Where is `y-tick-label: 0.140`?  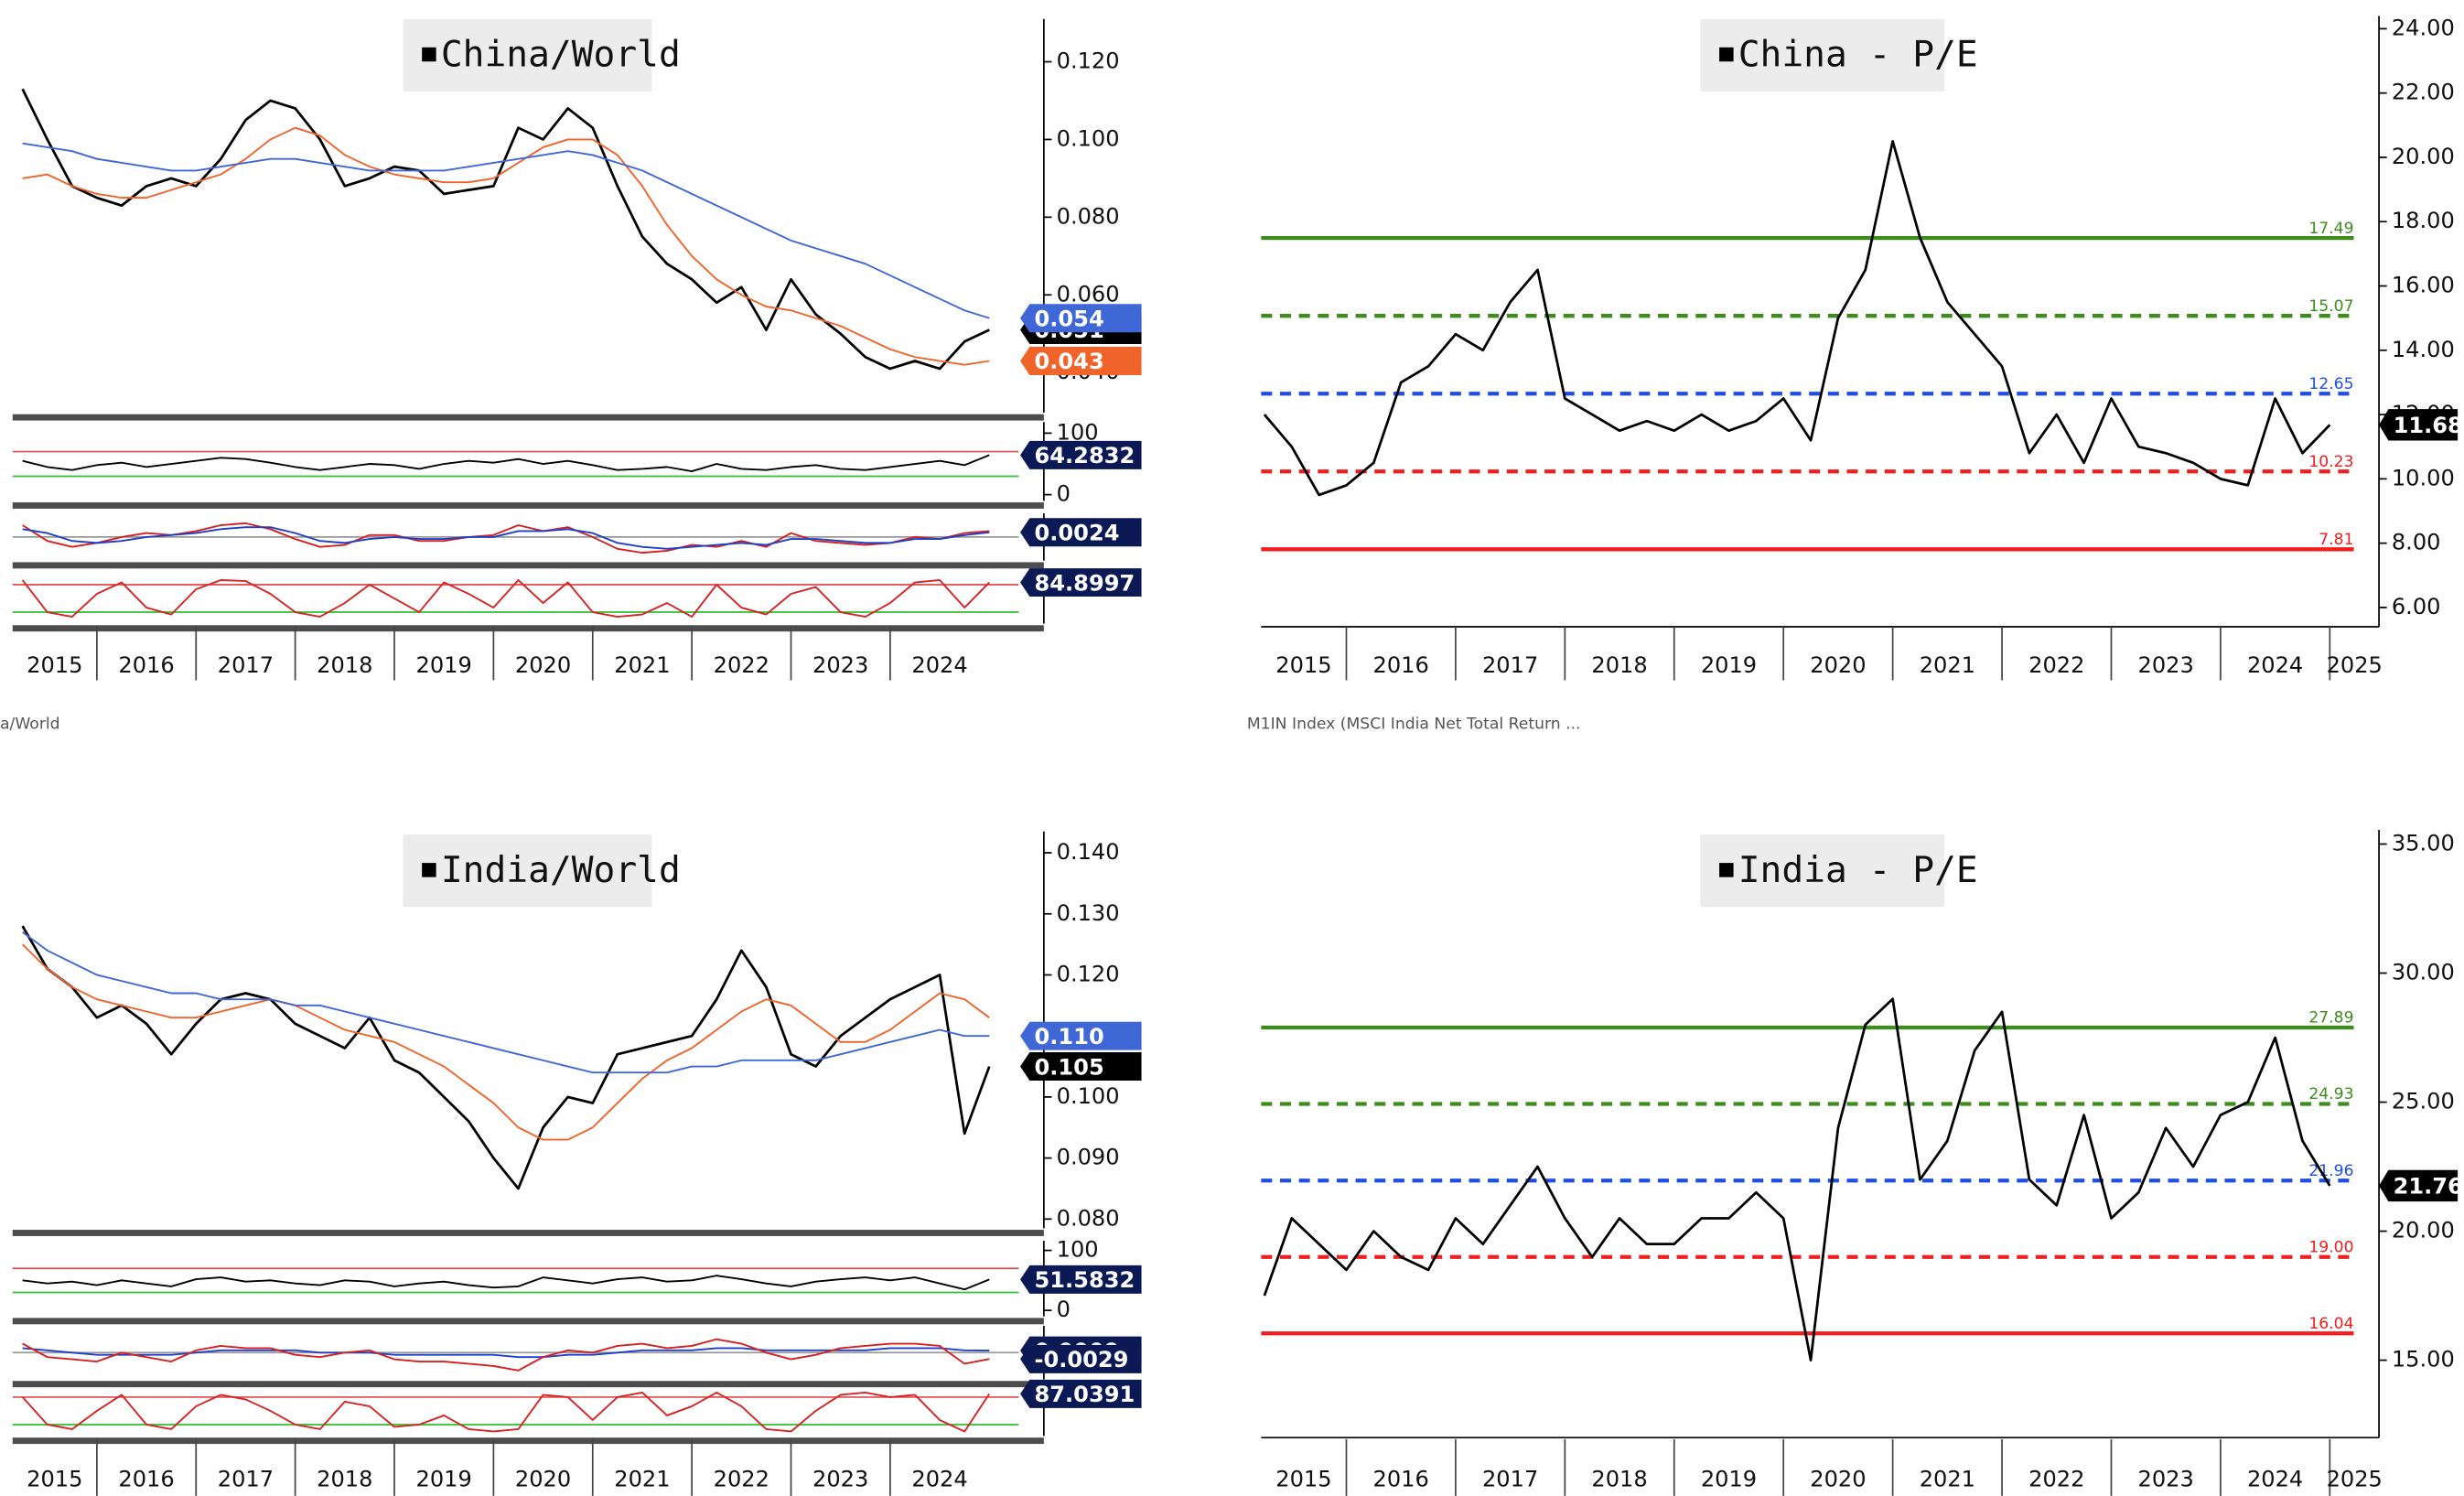
y-tick-label: 0.140 is located at coordinates (1089, 852).